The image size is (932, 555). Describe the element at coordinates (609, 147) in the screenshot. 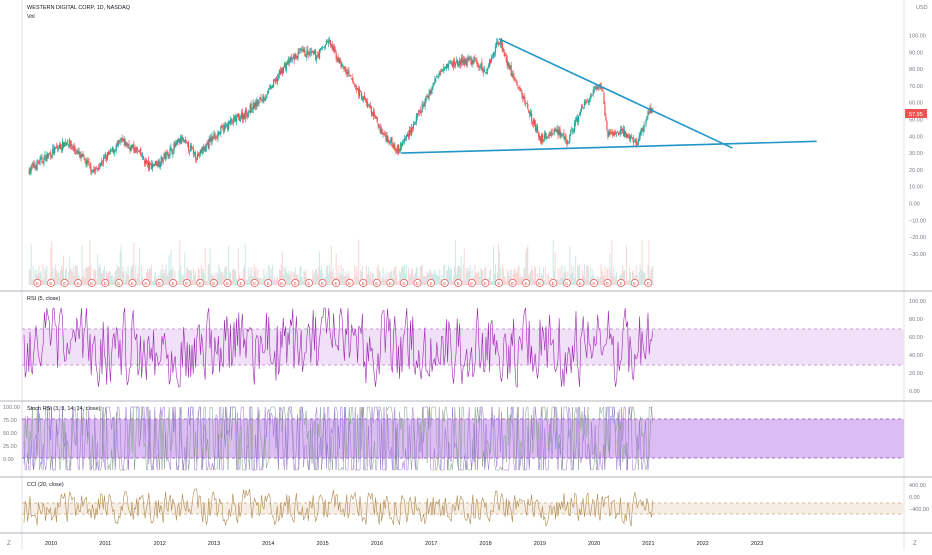

I see `trendline-support` at that location.